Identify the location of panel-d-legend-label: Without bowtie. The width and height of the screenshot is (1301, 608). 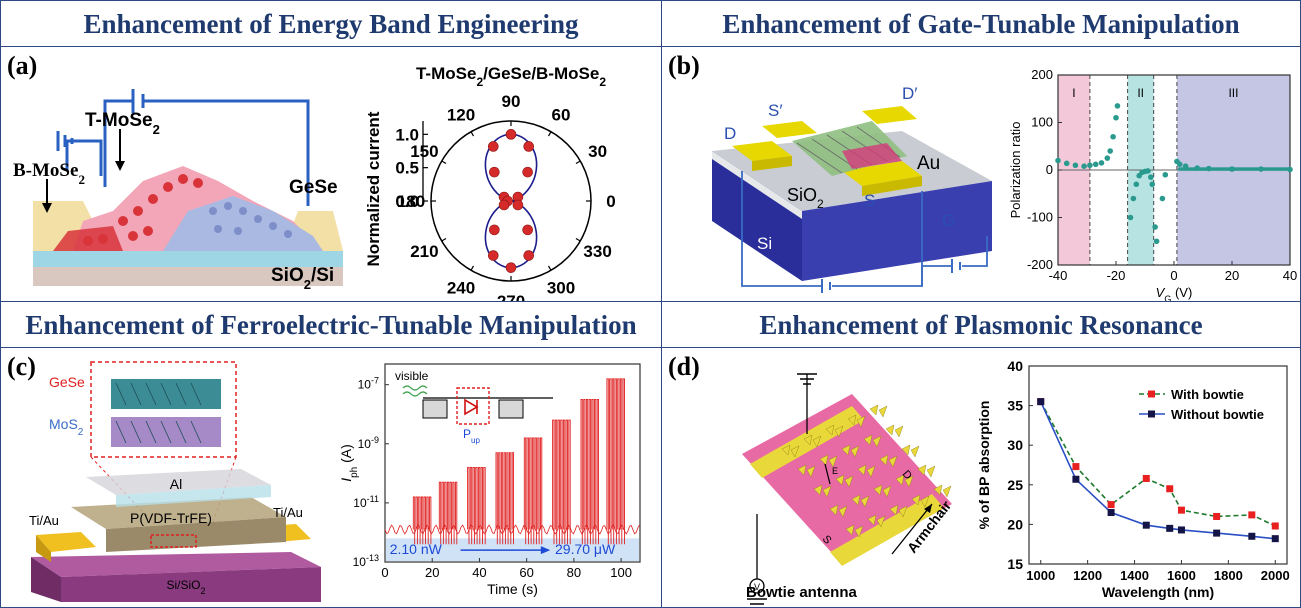
(1217, 414).